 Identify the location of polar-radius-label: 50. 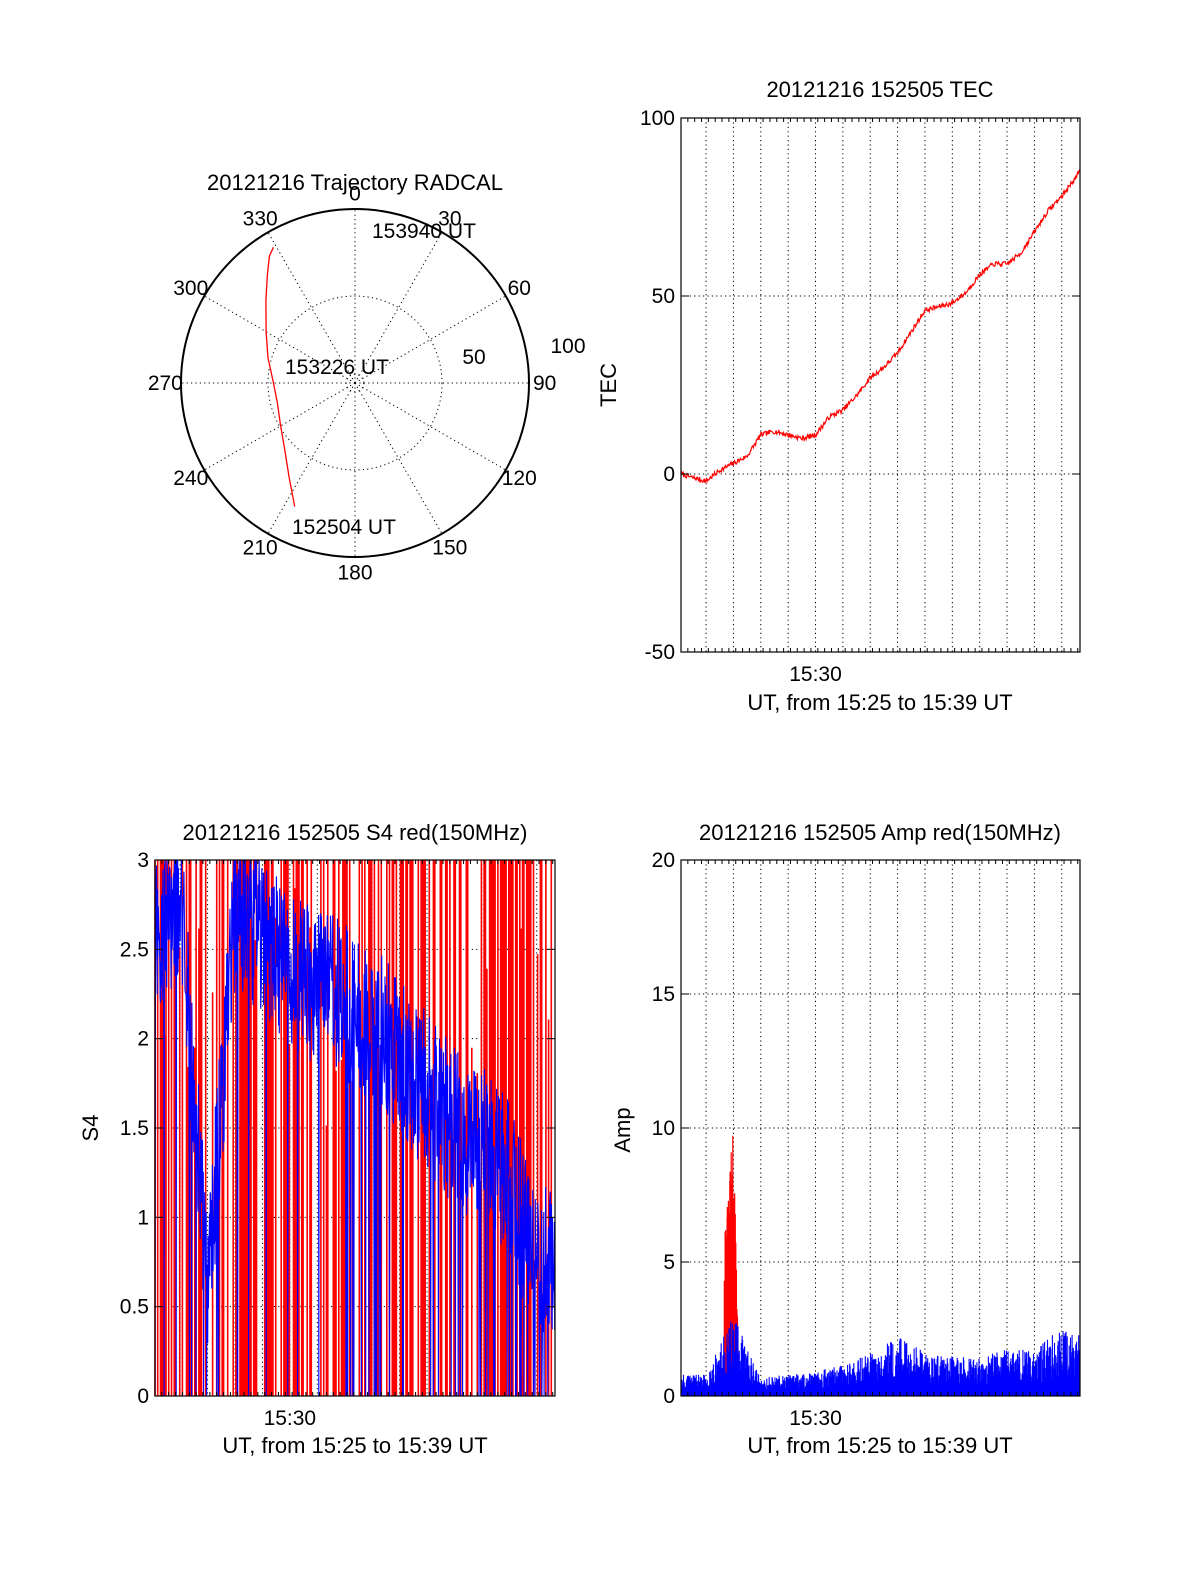
(473, 357).